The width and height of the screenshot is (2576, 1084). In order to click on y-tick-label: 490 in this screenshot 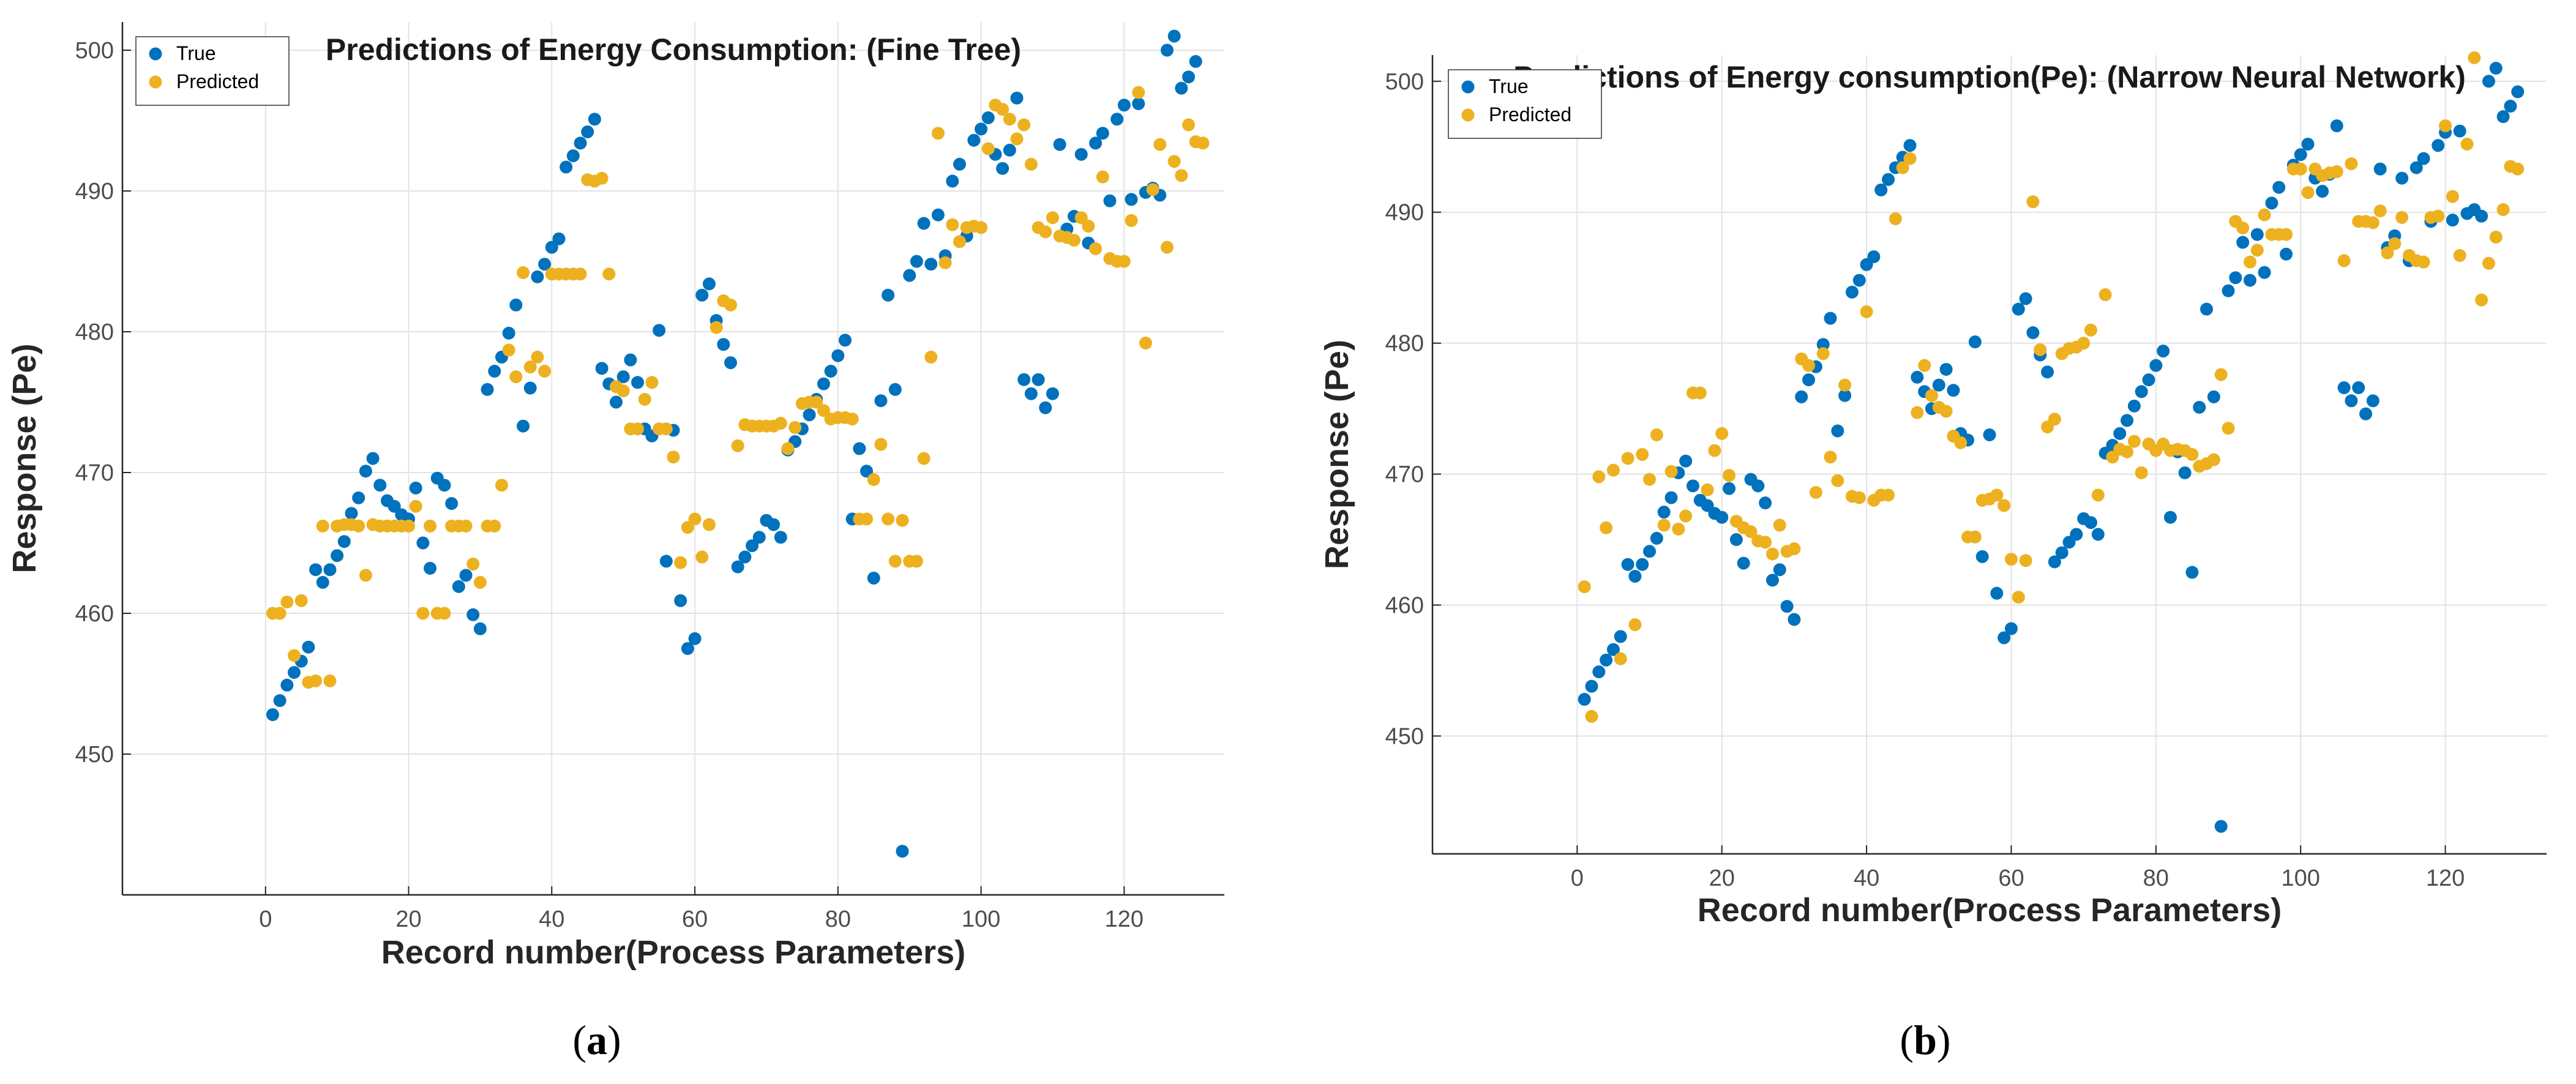, I will do `click(94, 192)`.